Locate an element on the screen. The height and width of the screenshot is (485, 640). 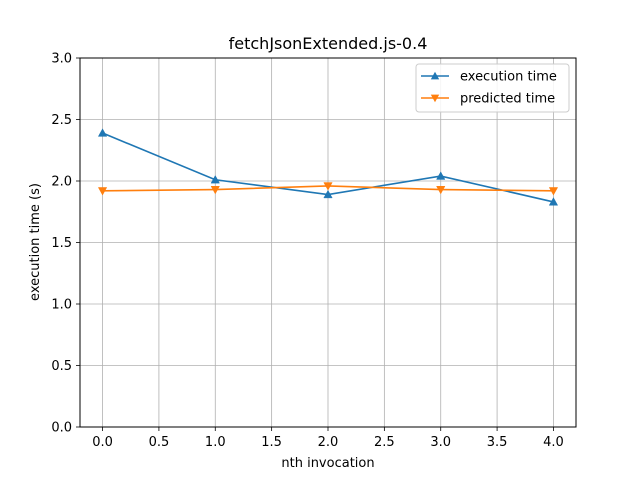
x-tick-label: 1.0 is located at coordinates (215, 442).